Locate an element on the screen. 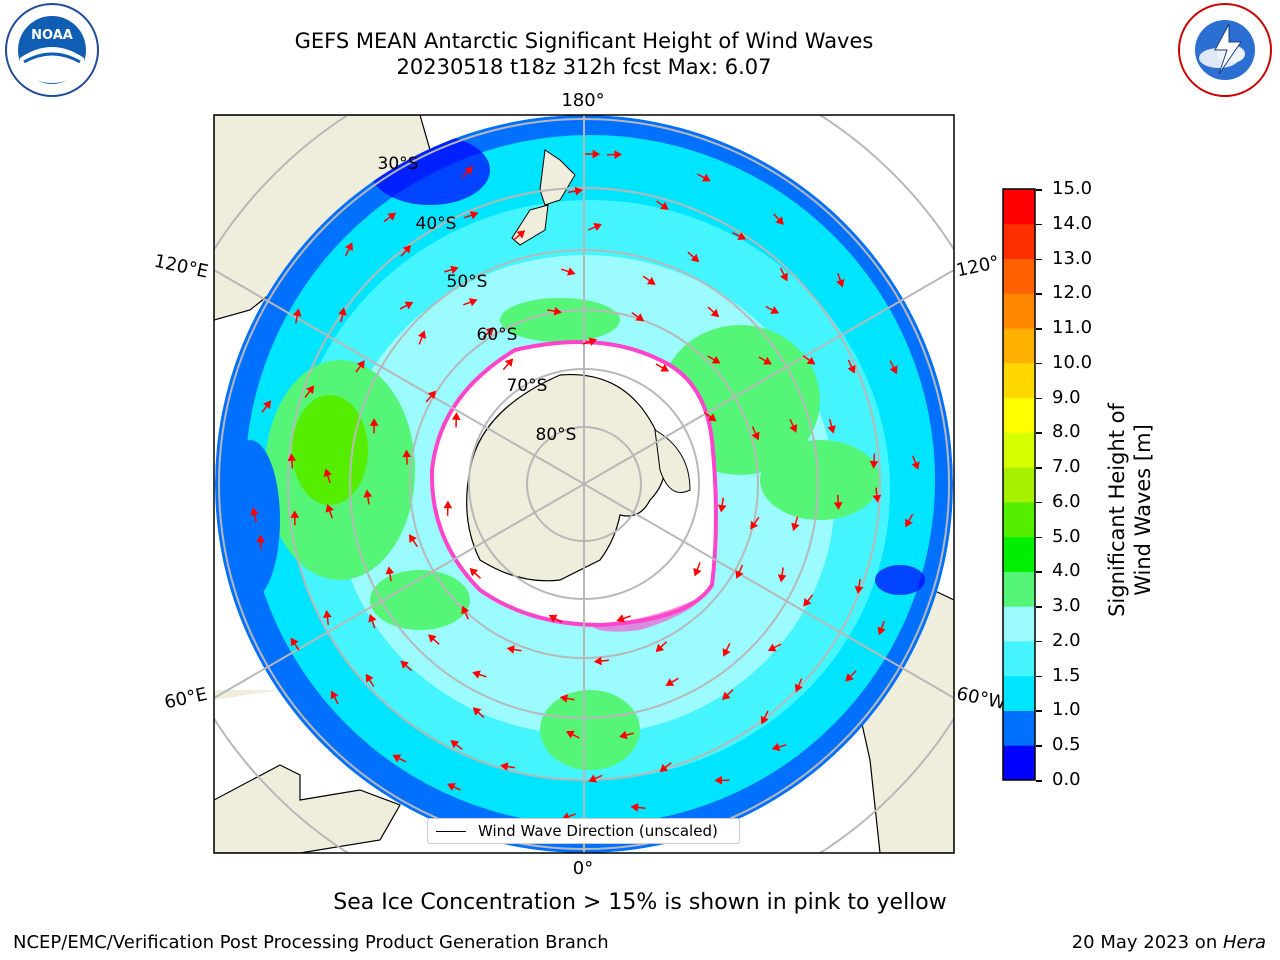 The width and height of the screenshot is (1280, 960). lat-label-80s: 80°S is located at coordinates (556, 435).